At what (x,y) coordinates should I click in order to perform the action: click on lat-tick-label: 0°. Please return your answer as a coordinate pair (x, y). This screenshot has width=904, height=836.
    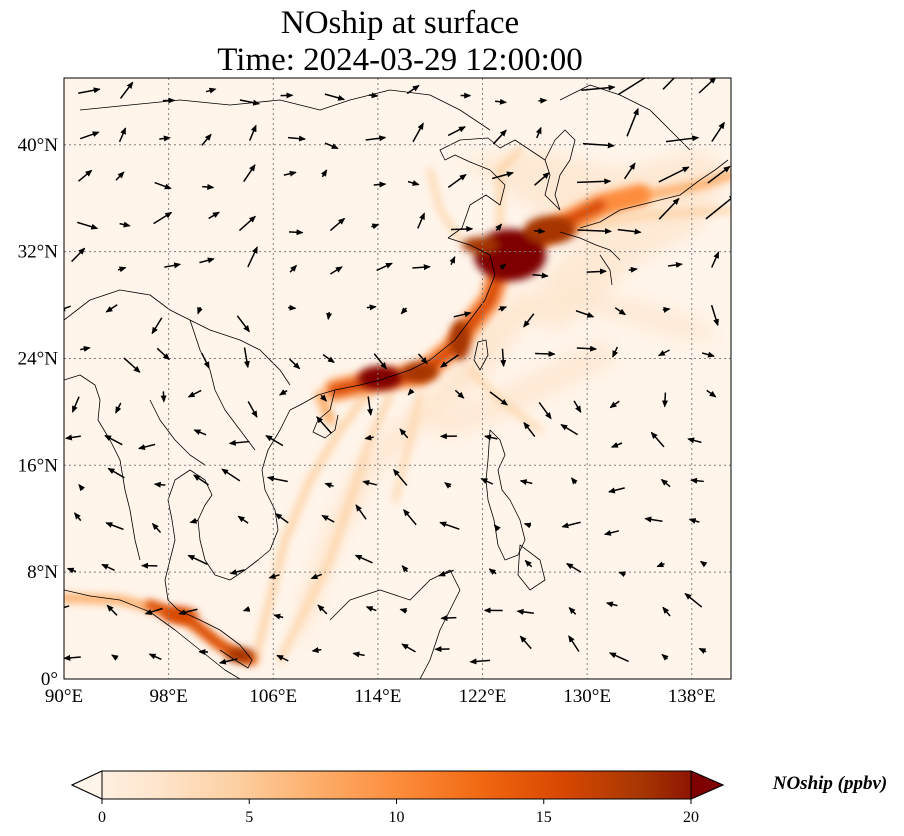
    Looking at the image, I should click on (49, 679).